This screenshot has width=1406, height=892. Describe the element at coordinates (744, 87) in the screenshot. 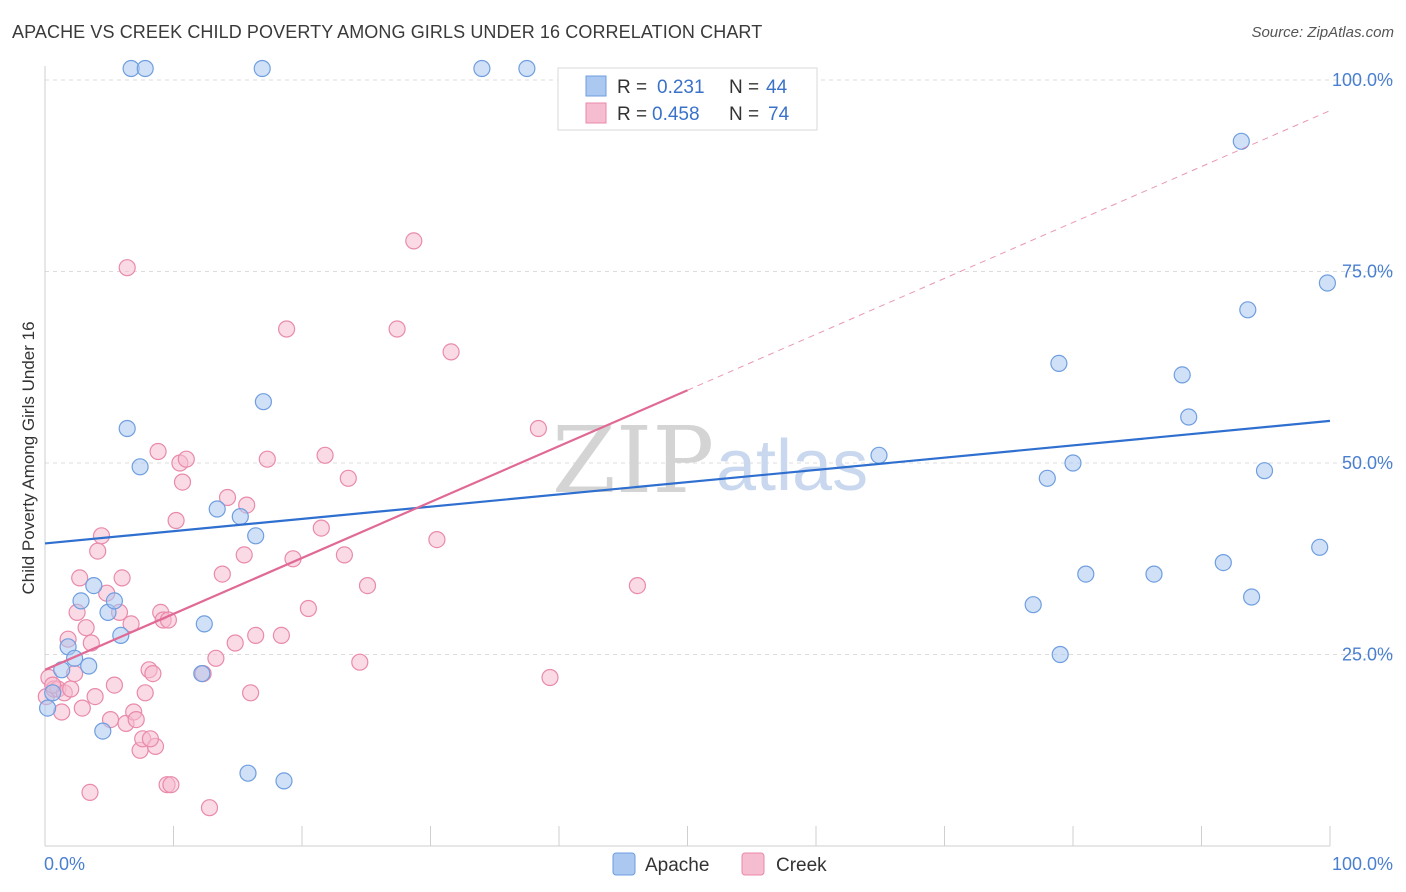

I see `legend-n-label-apache: N =` at that location.